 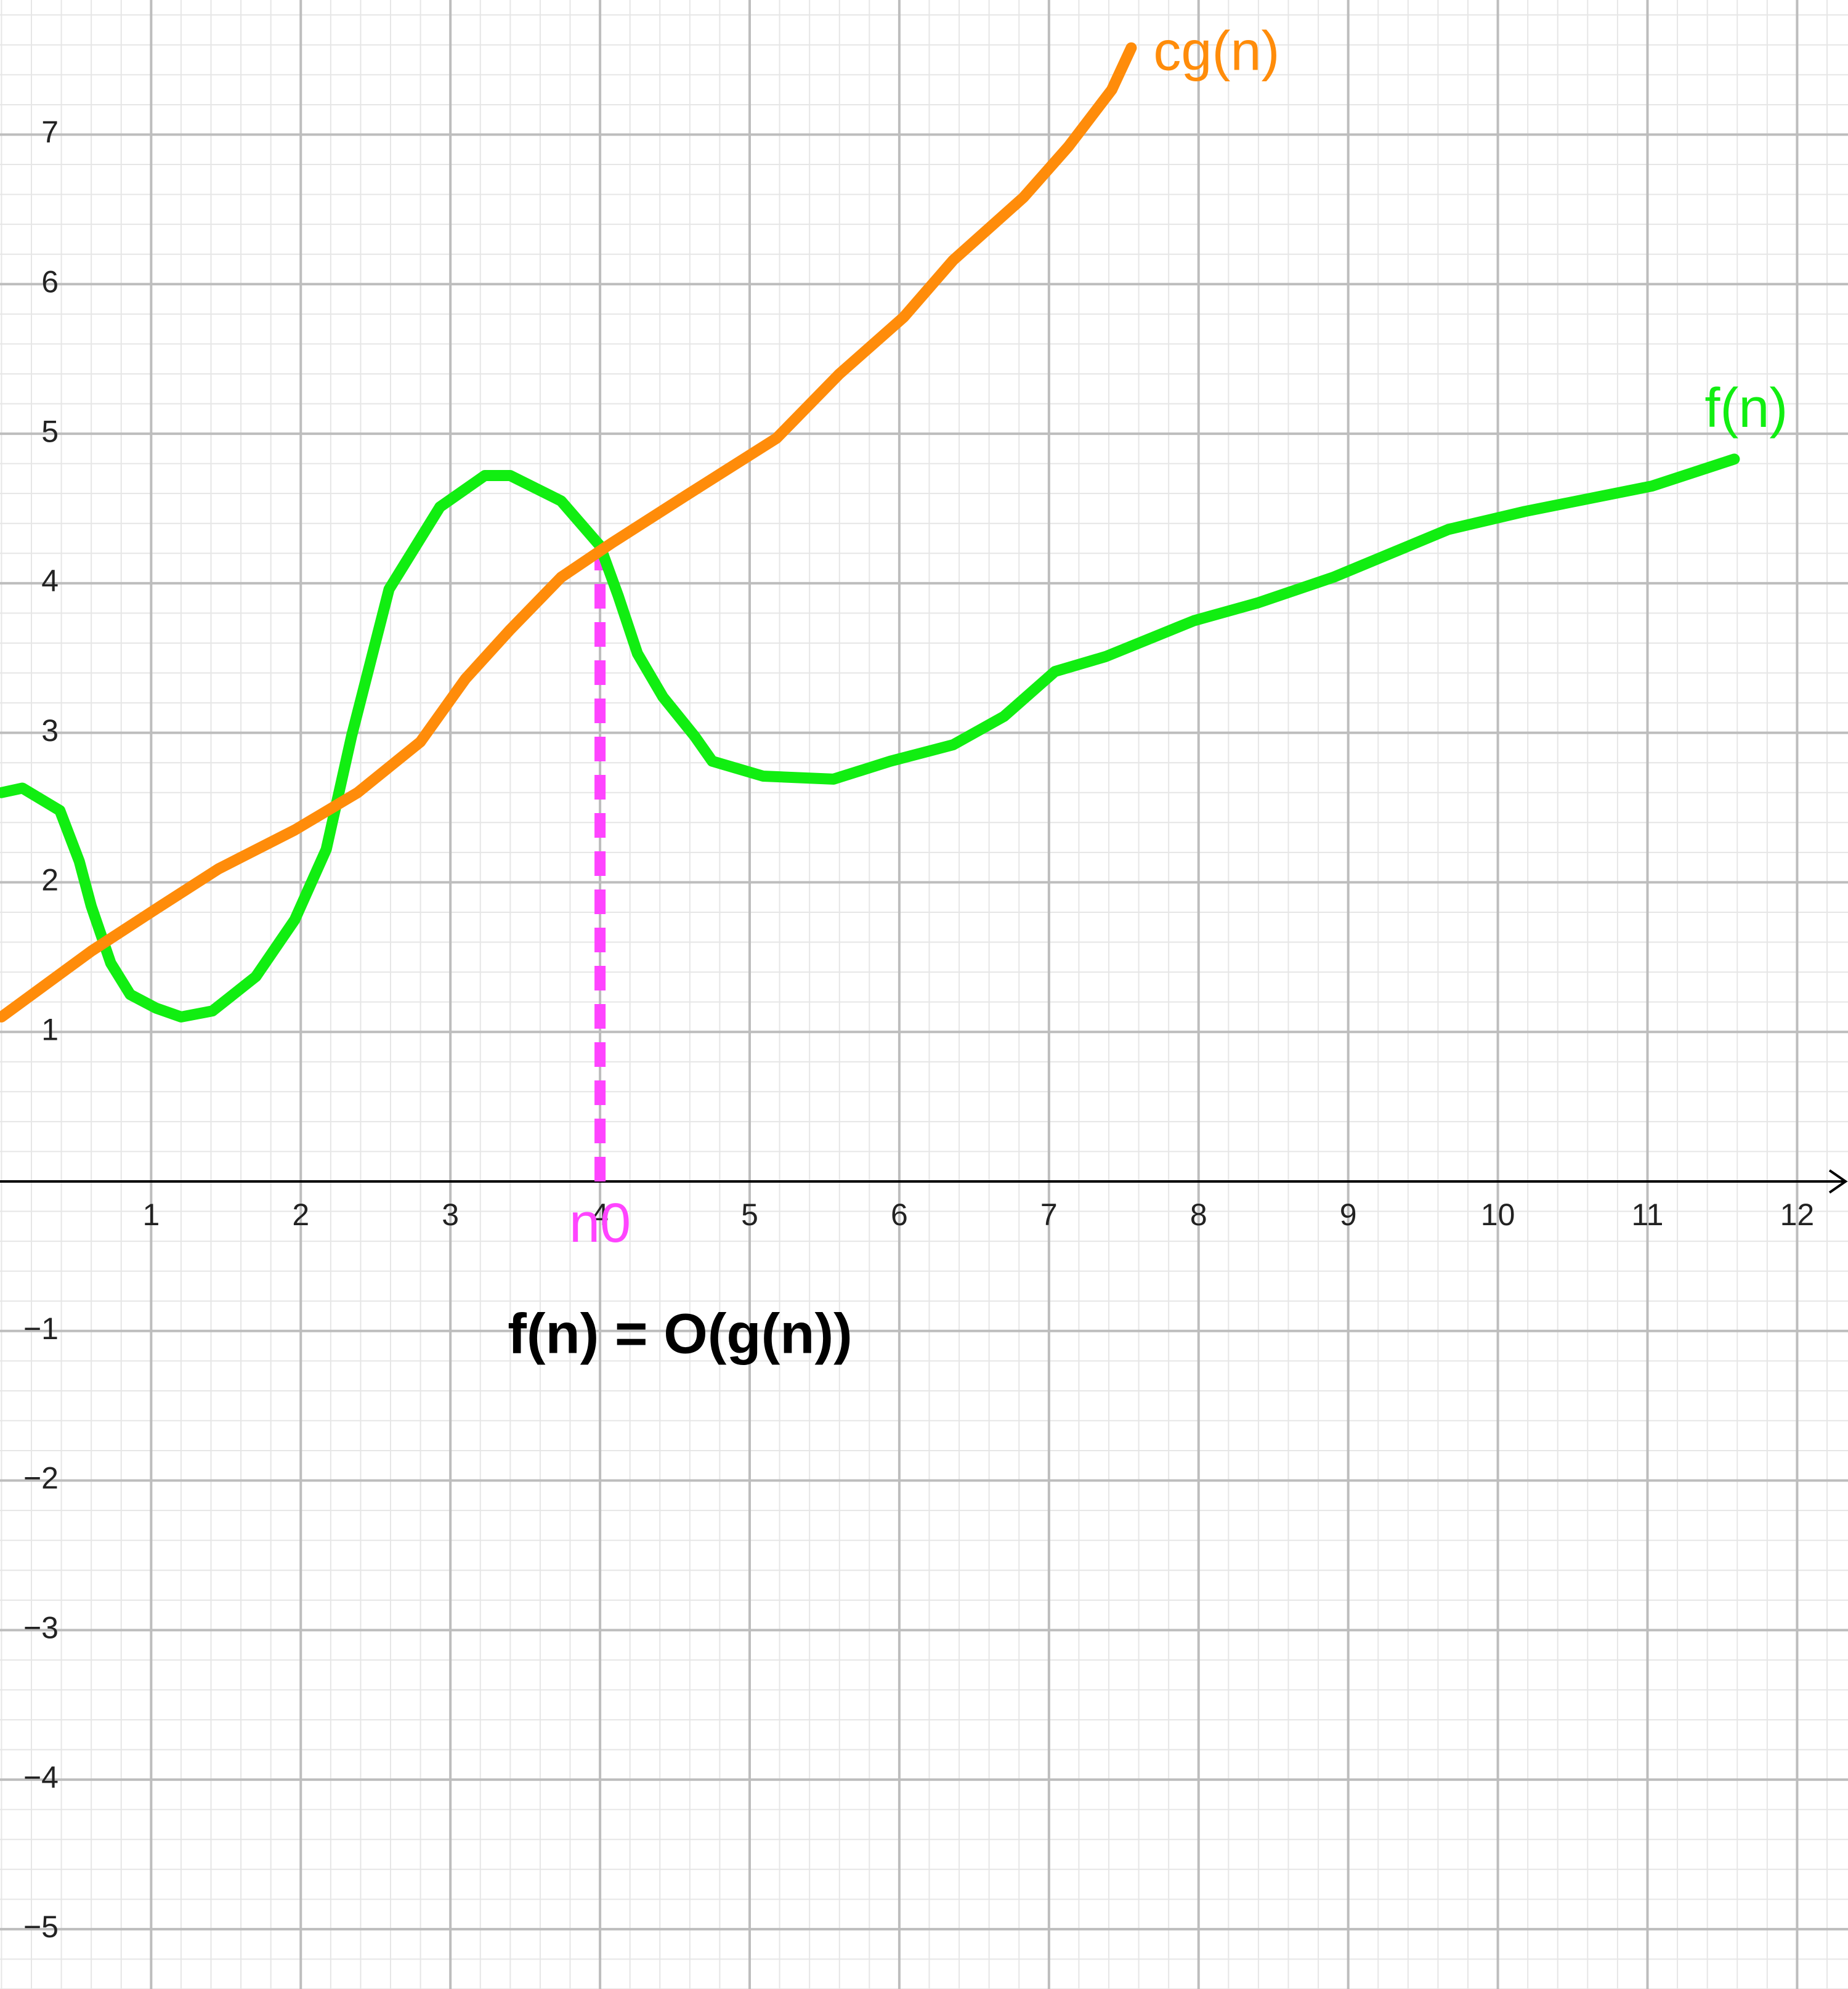 What do you see at coordinates (50, 431) in the screenshot?
I see `y-tick-label: 5` at bounding box center [50, 431].